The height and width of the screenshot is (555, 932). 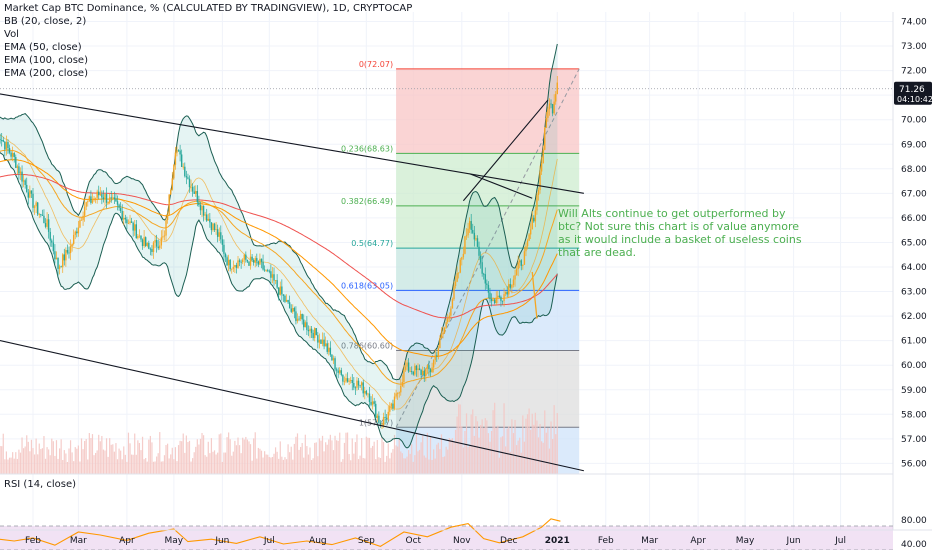 What do you see at coordinates (11, 34) in the screenshot?
I see `legend-vol: Vol` at bounding box center [11, 34].